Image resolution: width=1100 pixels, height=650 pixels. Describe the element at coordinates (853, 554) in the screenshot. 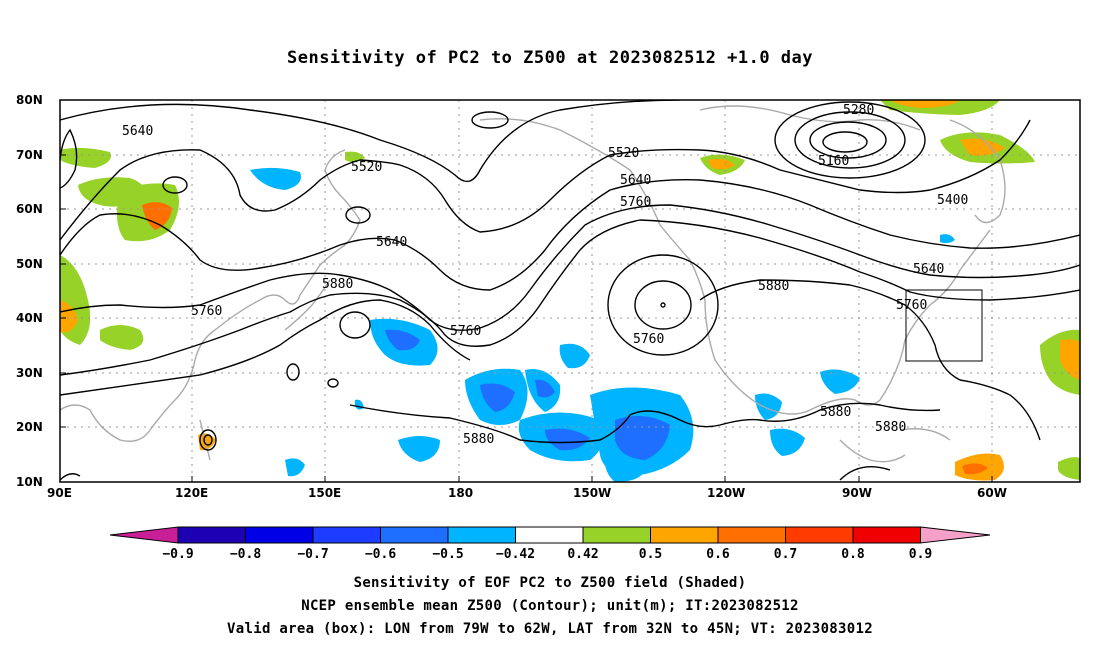

I see `colorbar-label: 0.8` at that location.